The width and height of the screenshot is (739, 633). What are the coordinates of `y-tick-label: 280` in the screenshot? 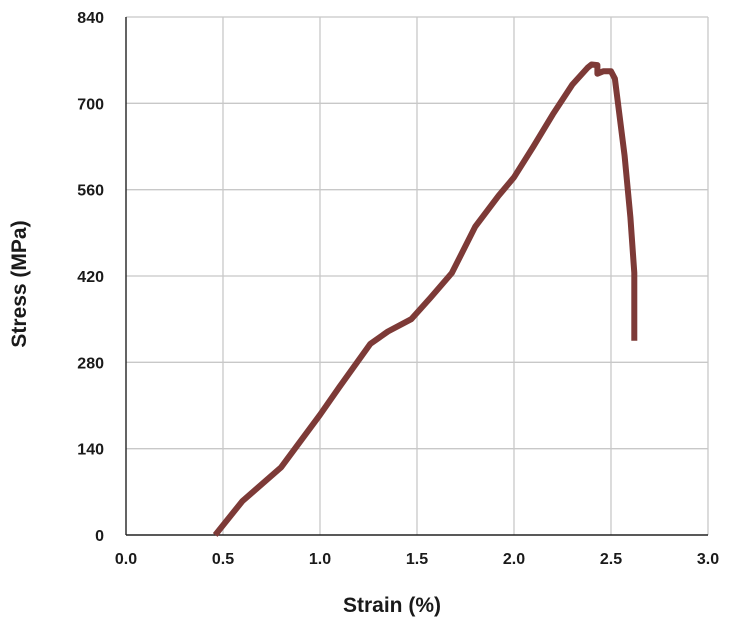 It's located at (90, 363).